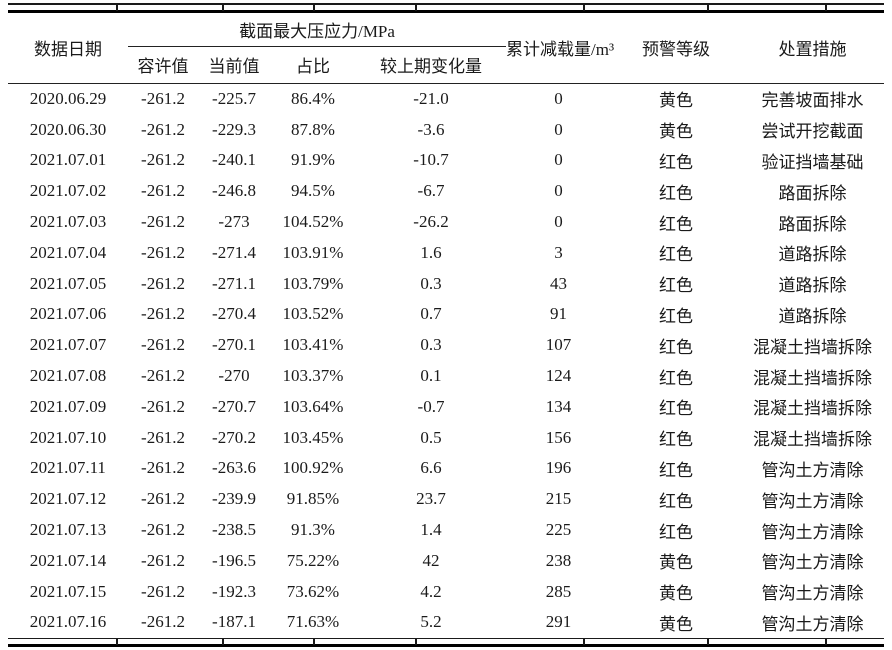 The height and width of the screenshot is (650, 892). I want to click on cell-current: -246.8, so click(234, 191).